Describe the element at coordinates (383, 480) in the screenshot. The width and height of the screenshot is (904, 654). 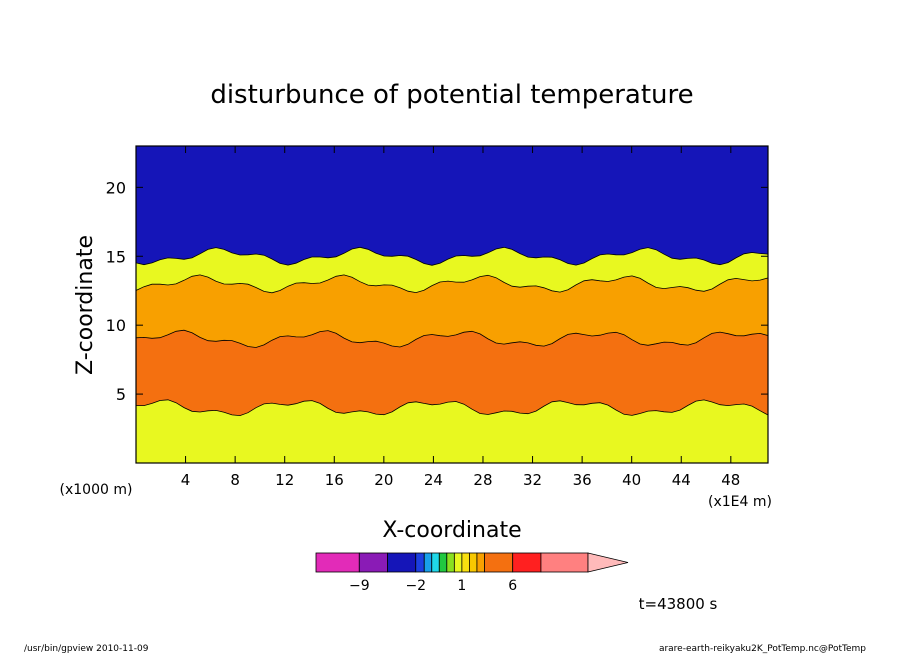
I see `x-tick-label: 20` at that location.